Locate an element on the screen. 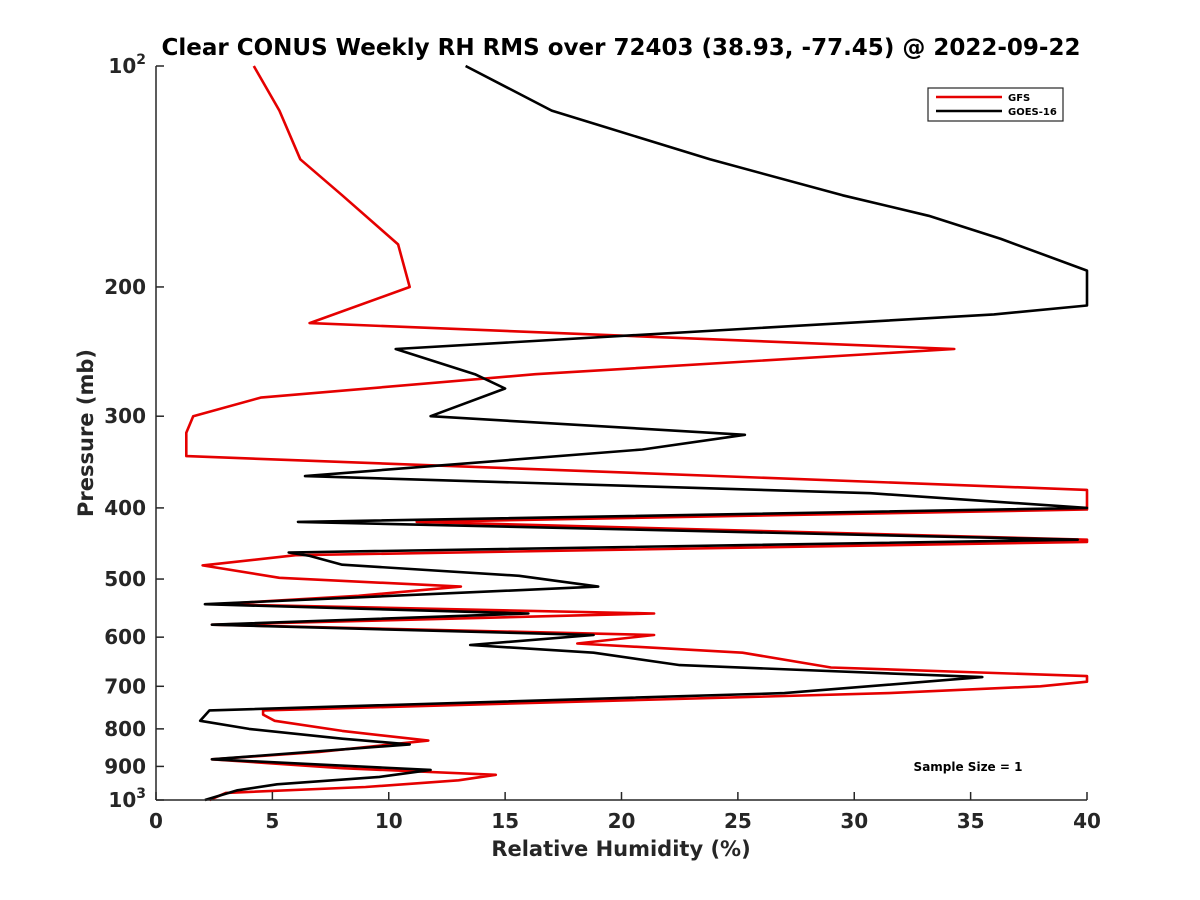  legend-gfs-label: GFS is located at coordinates (1019, 98).